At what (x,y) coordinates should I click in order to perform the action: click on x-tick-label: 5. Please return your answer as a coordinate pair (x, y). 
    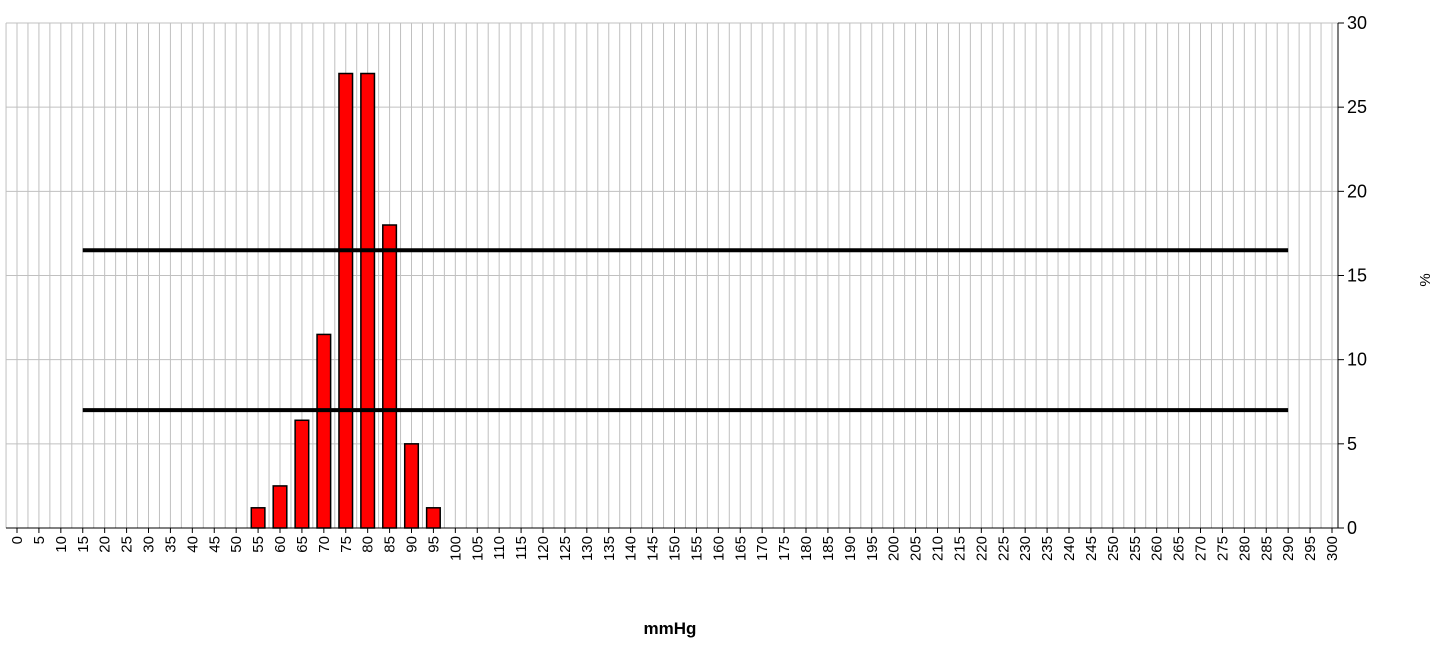
    Looking at the image, I should click on (39, 540).